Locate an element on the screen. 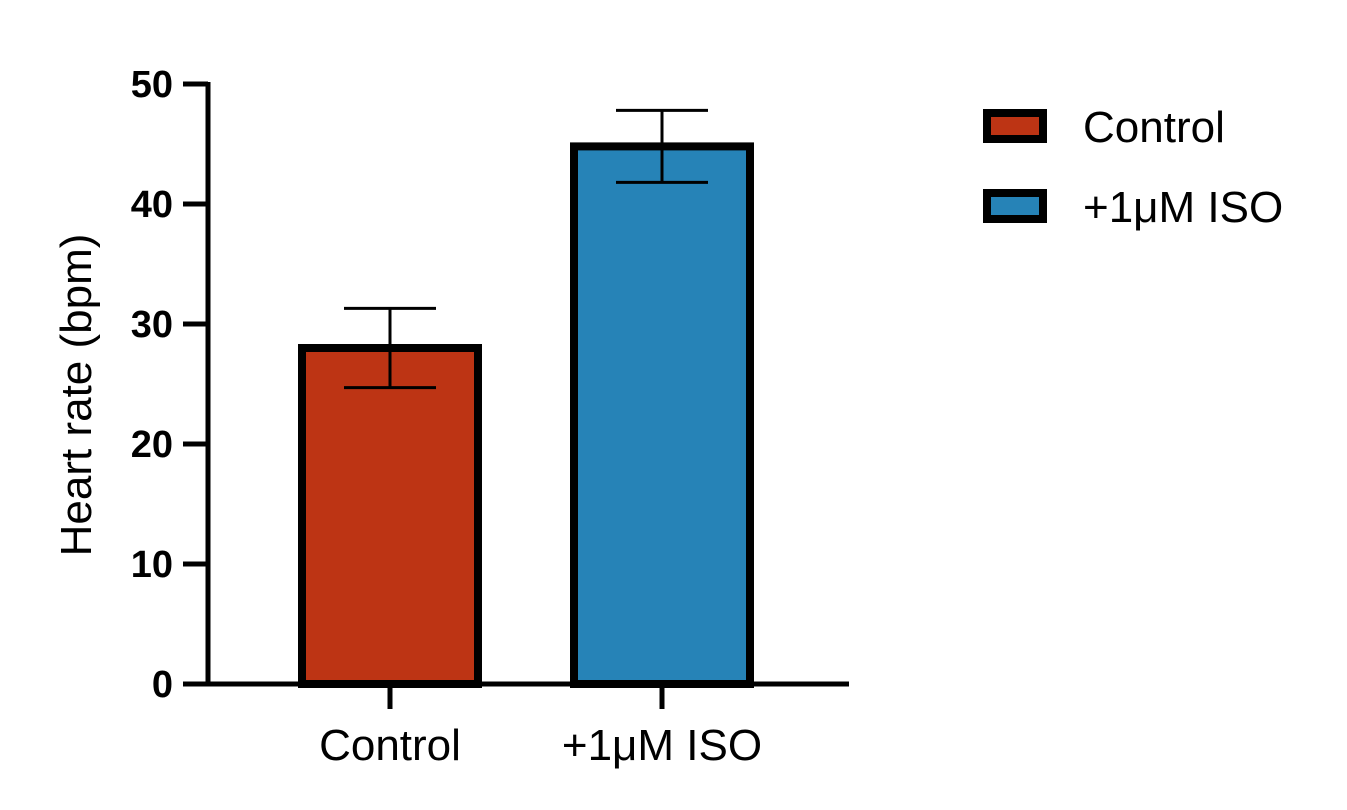 The height and width of the screenshot is (810, 1347). legend-label: Control is located at coordinates (1154, 127).